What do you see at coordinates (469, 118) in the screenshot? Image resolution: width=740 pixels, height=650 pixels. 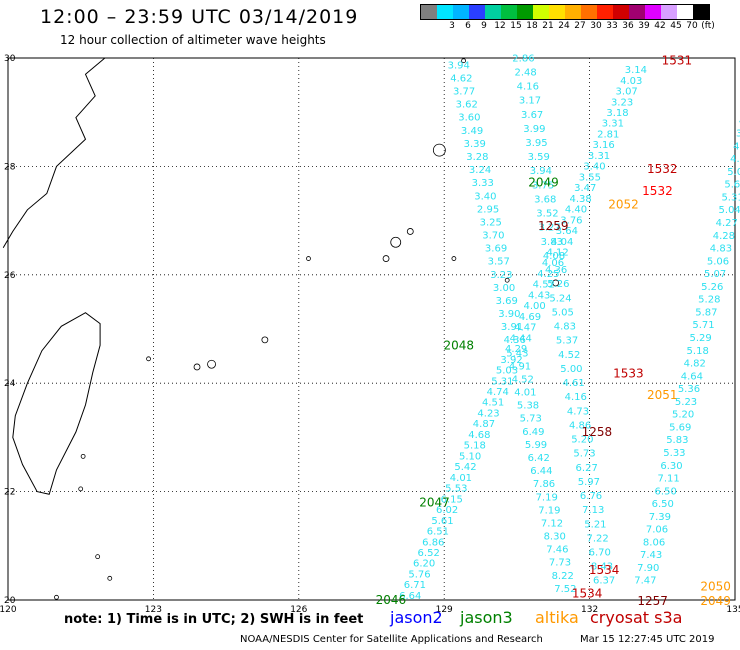 I see `swh-value: 3.60` at bounding box center [469, 118].